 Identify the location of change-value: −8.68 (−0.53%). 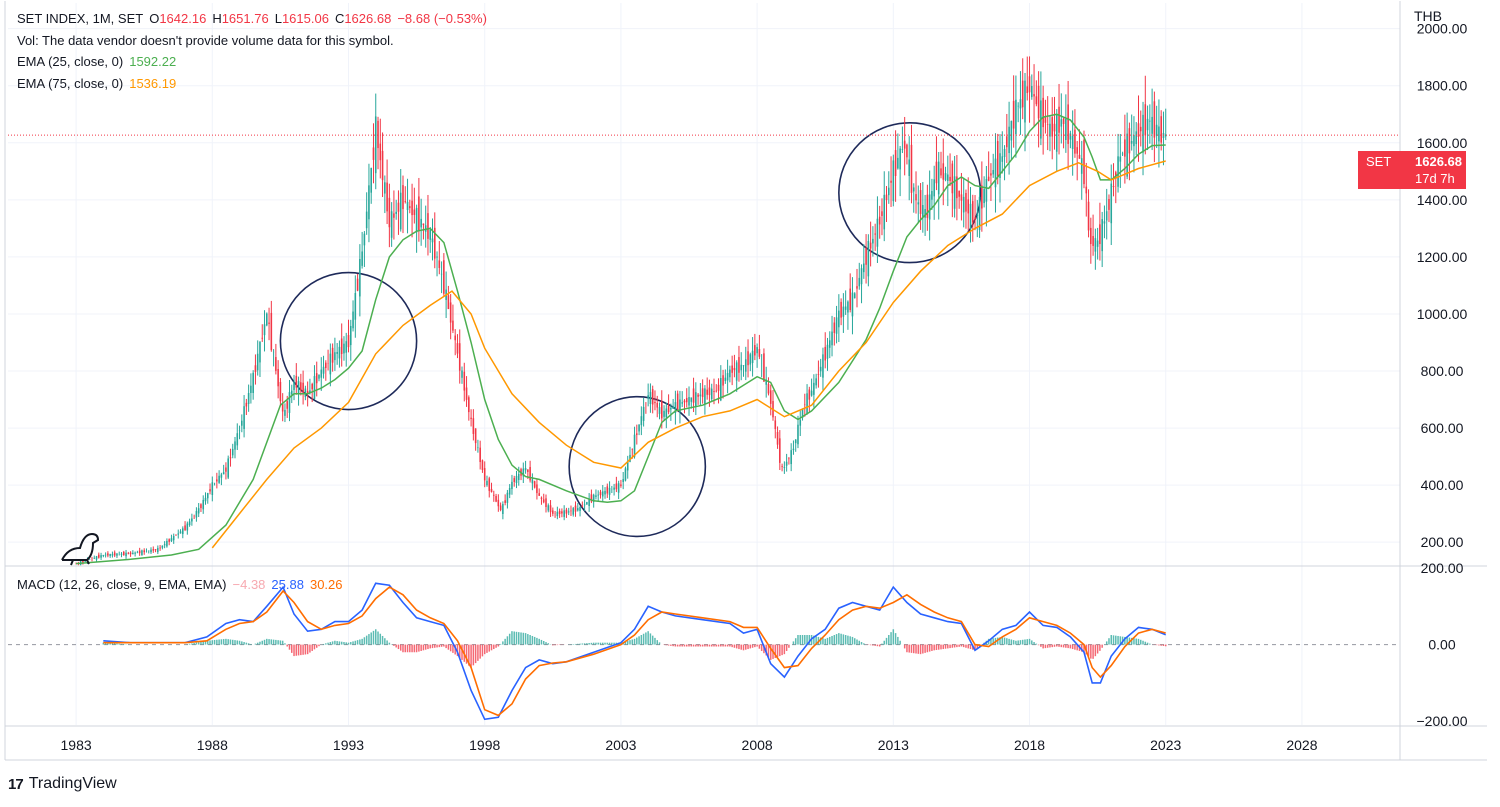
(442, 18).